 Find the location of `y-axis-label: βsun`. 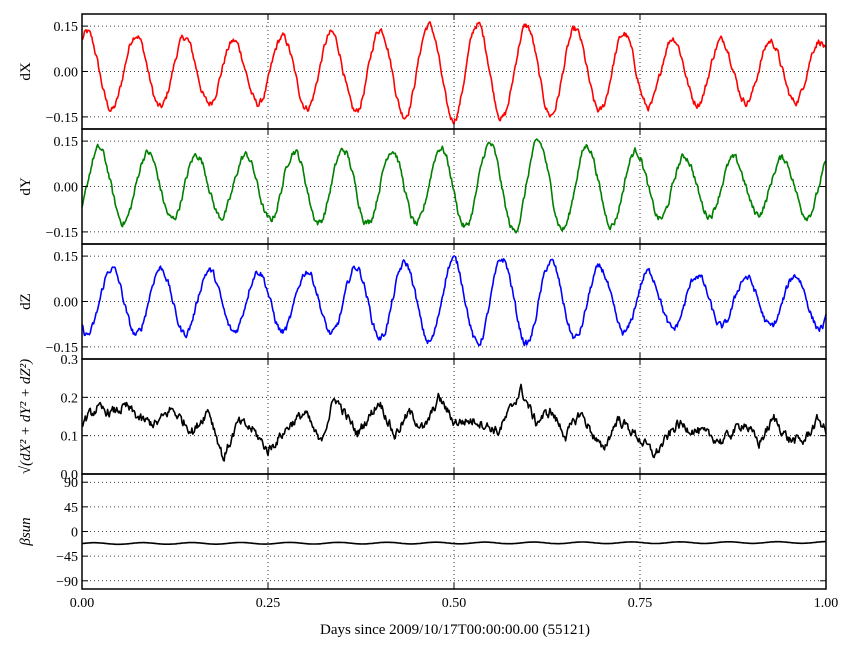

y-axis-label: βsun is located at coordinates (26, 531).